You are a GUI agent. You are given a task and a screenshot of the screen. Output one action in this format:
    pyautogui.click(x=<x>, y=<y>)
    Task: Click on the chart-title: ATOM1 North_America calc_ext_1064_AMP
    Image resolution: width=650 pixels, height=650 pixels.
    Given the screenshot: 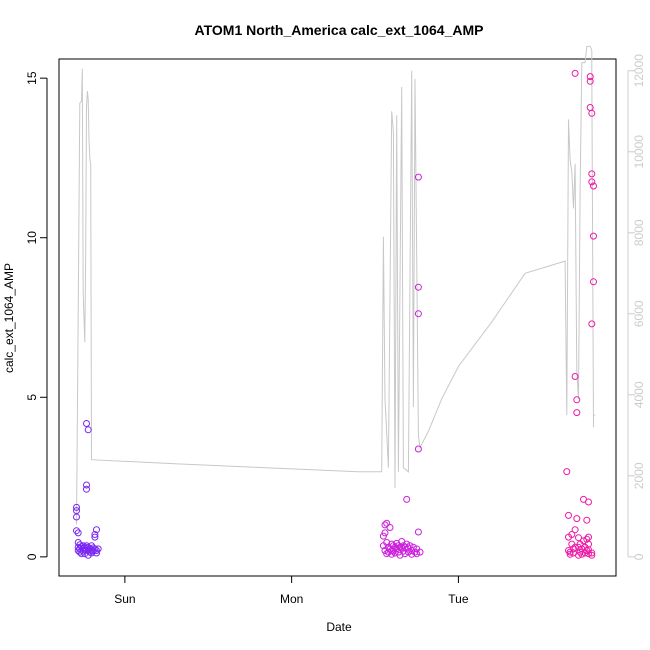 What is the action you would take?
    pyautogui.click(x=339, y=30)
    